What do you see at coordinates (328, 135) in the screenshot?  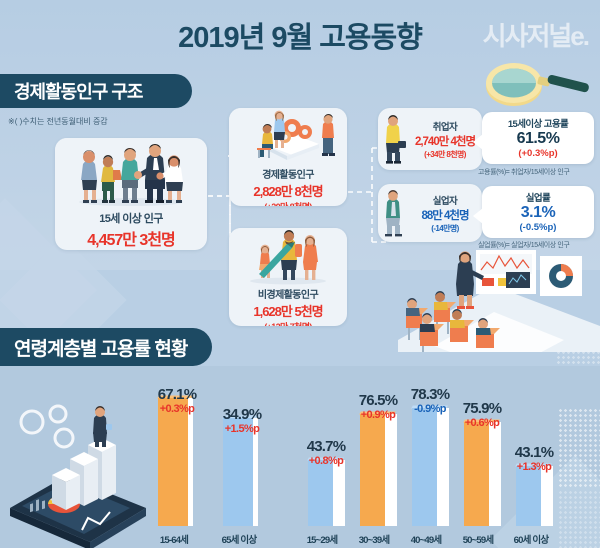 I see `person-standing` at bounding box center [328, 135].